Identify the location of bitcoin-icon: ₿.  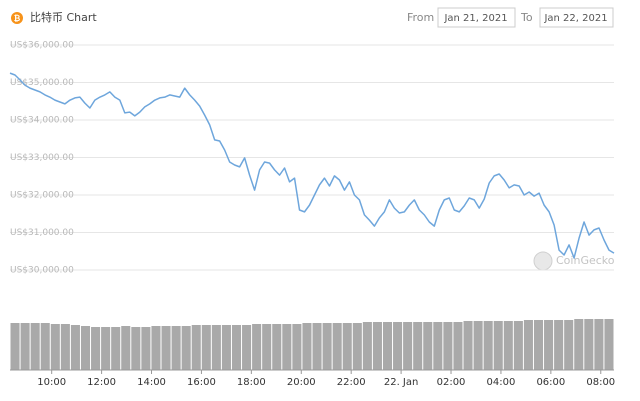
(17, 18).